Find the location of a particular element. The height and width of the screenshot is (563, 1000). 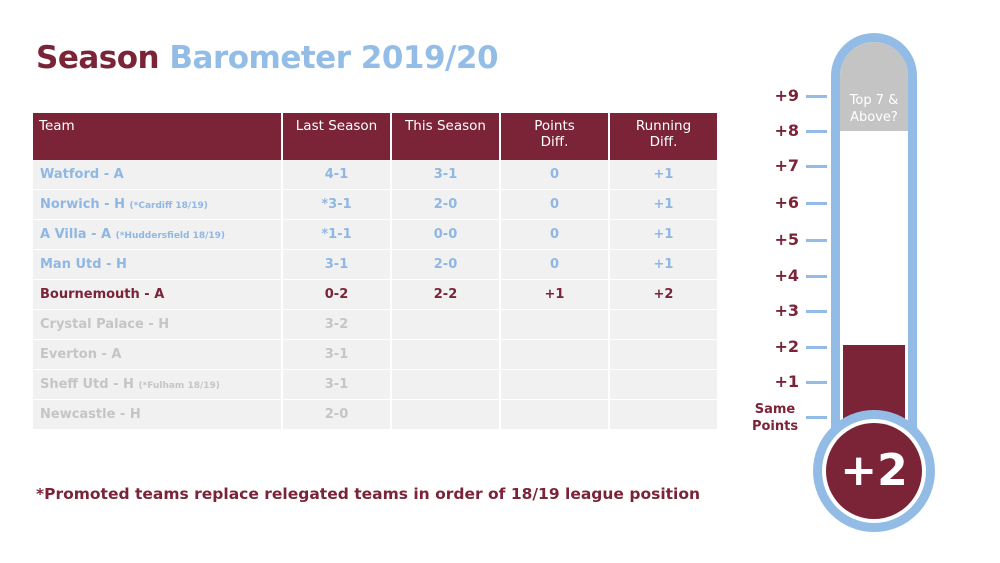

title-barometer: Barometer 2019/20 is located at coordinates (334, 58).